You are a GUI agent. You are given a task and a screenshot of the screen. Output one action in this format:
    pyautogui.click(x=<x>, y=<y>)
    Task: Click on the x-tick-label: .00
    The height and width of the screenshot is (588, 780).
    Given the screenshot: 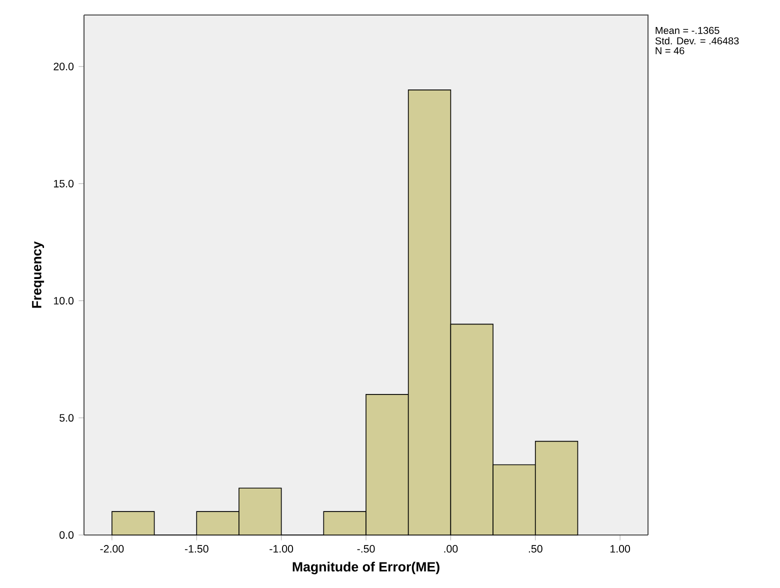 What is the action you would take?
    pyautogui.click(x=451, y=549)
    